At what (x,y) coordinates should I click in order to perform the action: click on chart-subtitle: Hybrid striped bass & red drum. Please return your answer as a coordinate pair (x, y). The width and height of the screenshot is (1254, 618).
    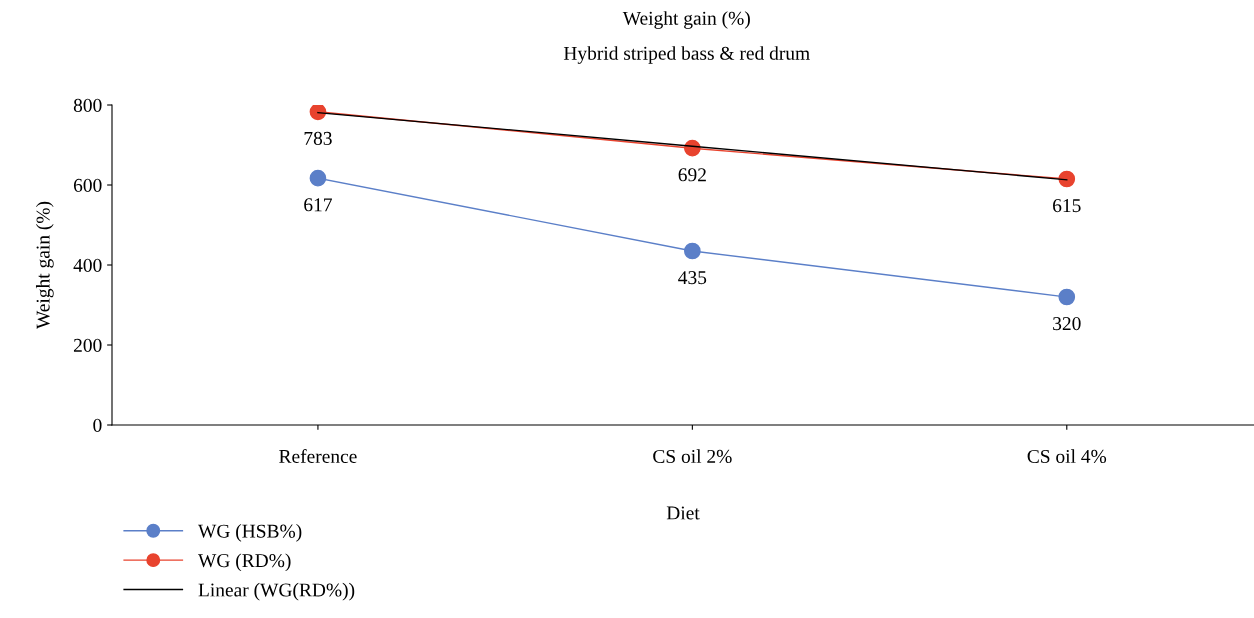
    Looking at the image, I should click on (686, 55).